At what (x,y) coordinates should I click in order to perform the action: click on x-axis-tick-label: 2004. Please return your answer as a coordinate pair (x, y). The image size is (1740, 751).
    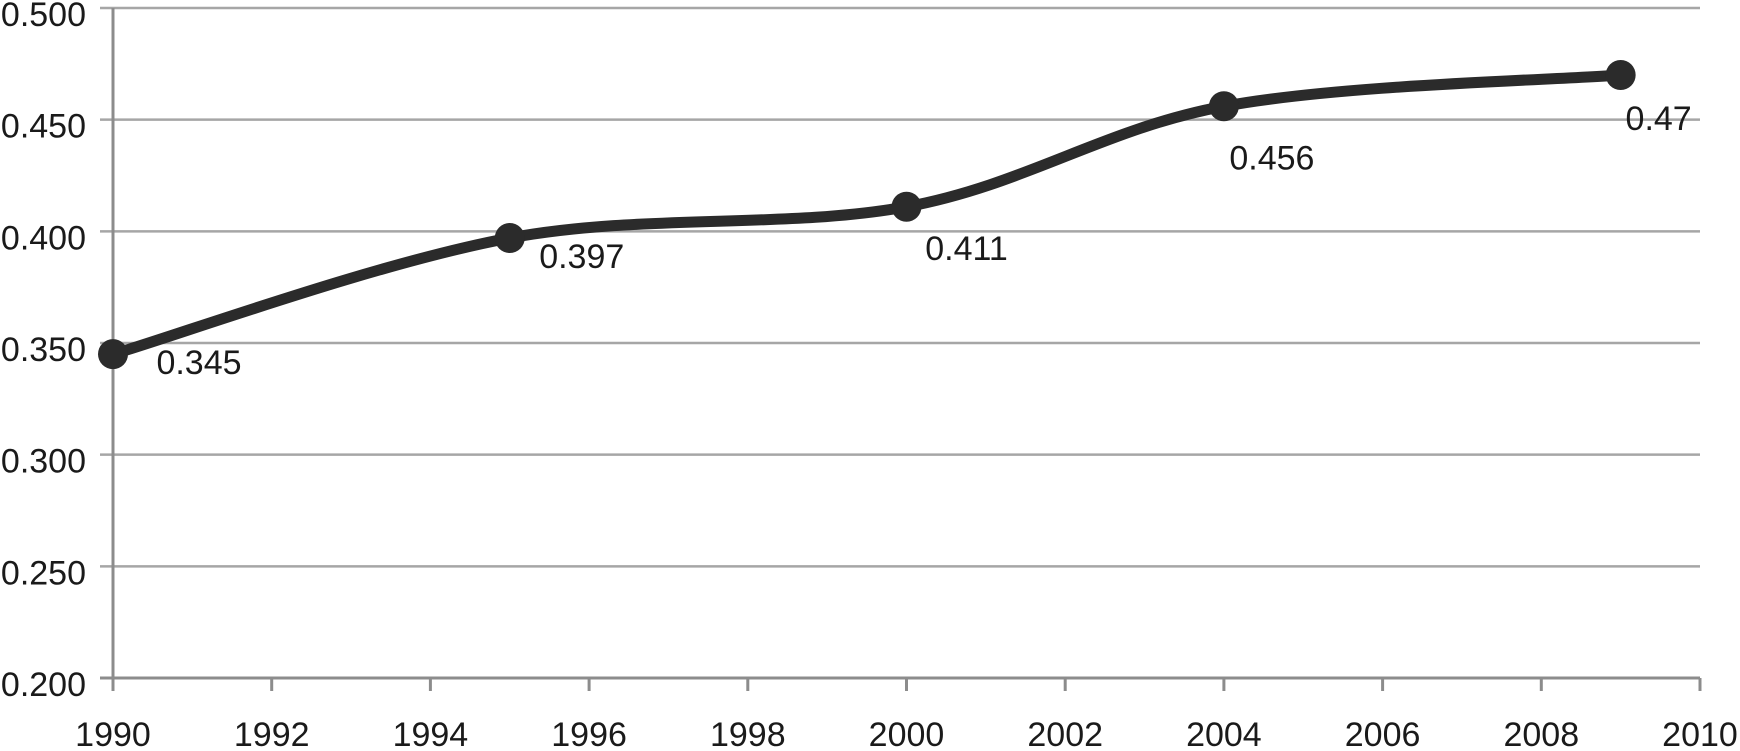
    Looking at the image, I should click on (1224, 733).